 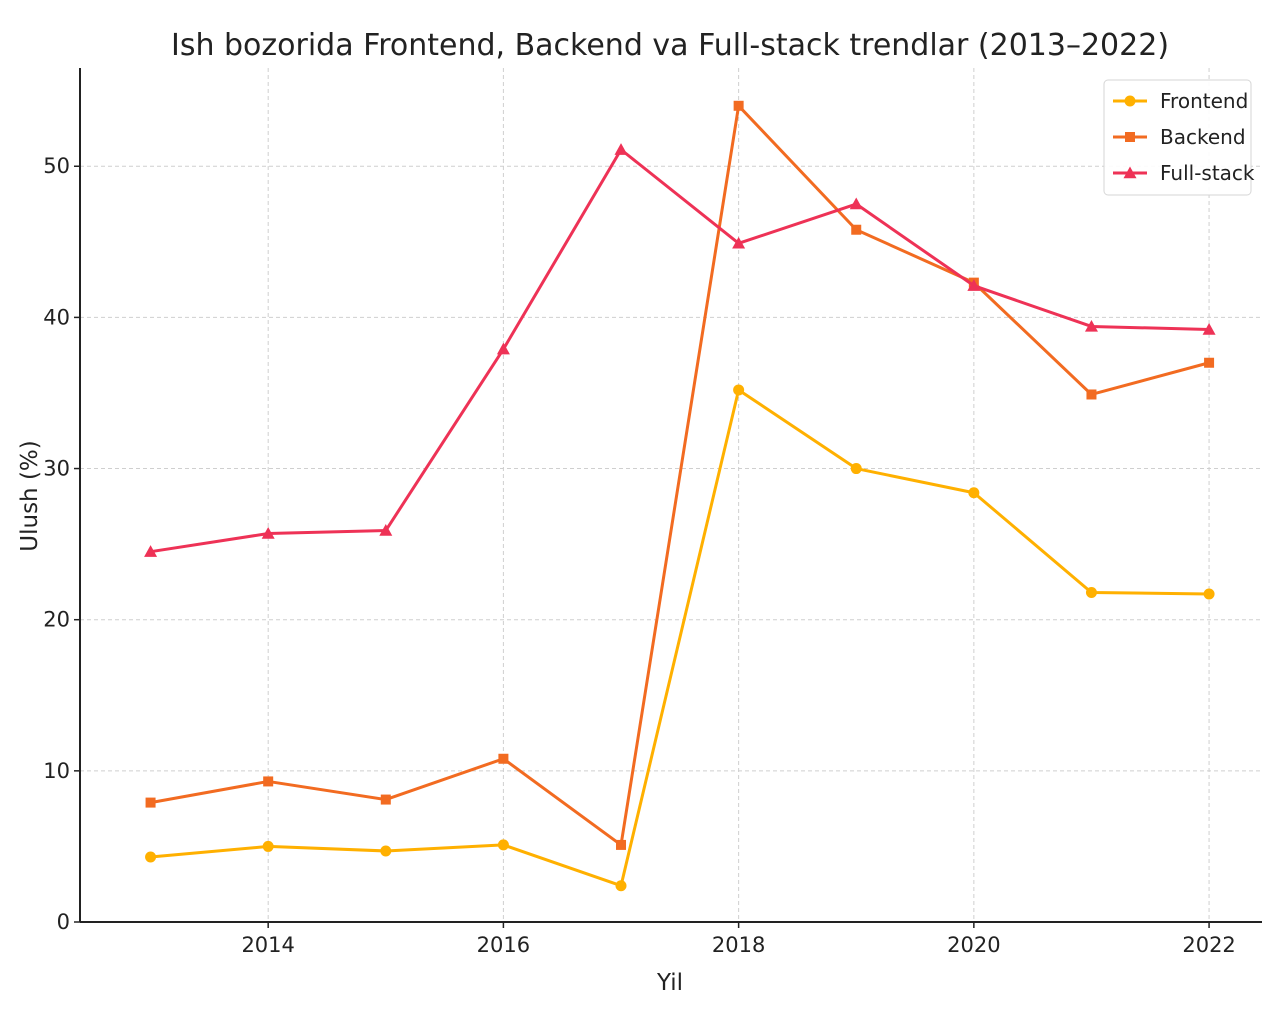 I want to click on x-tick-label: 2016, so click(x=503, y=945).